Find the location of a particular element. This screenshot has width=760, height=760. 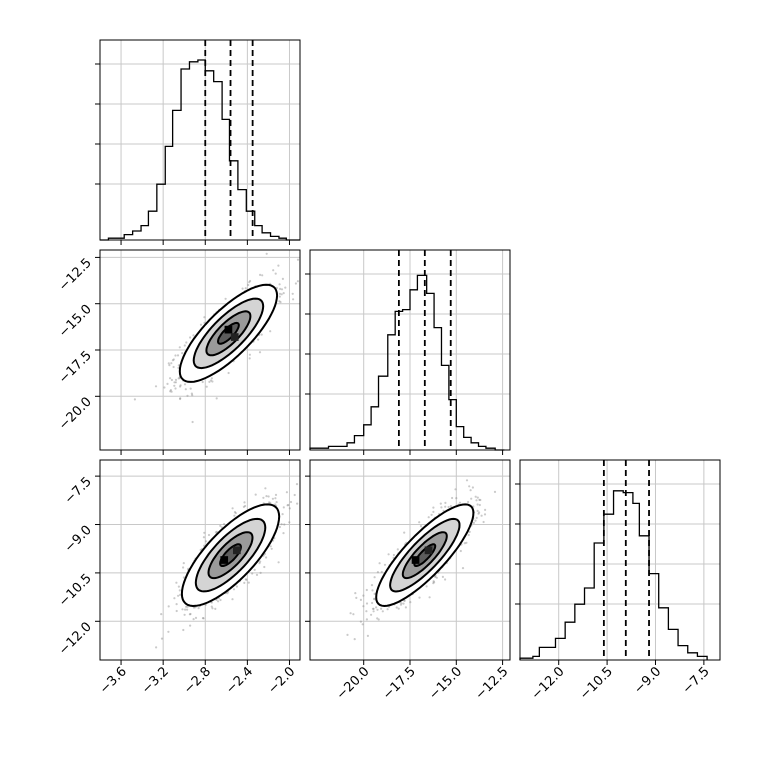

panel-content is located at coordinates (421, 560).